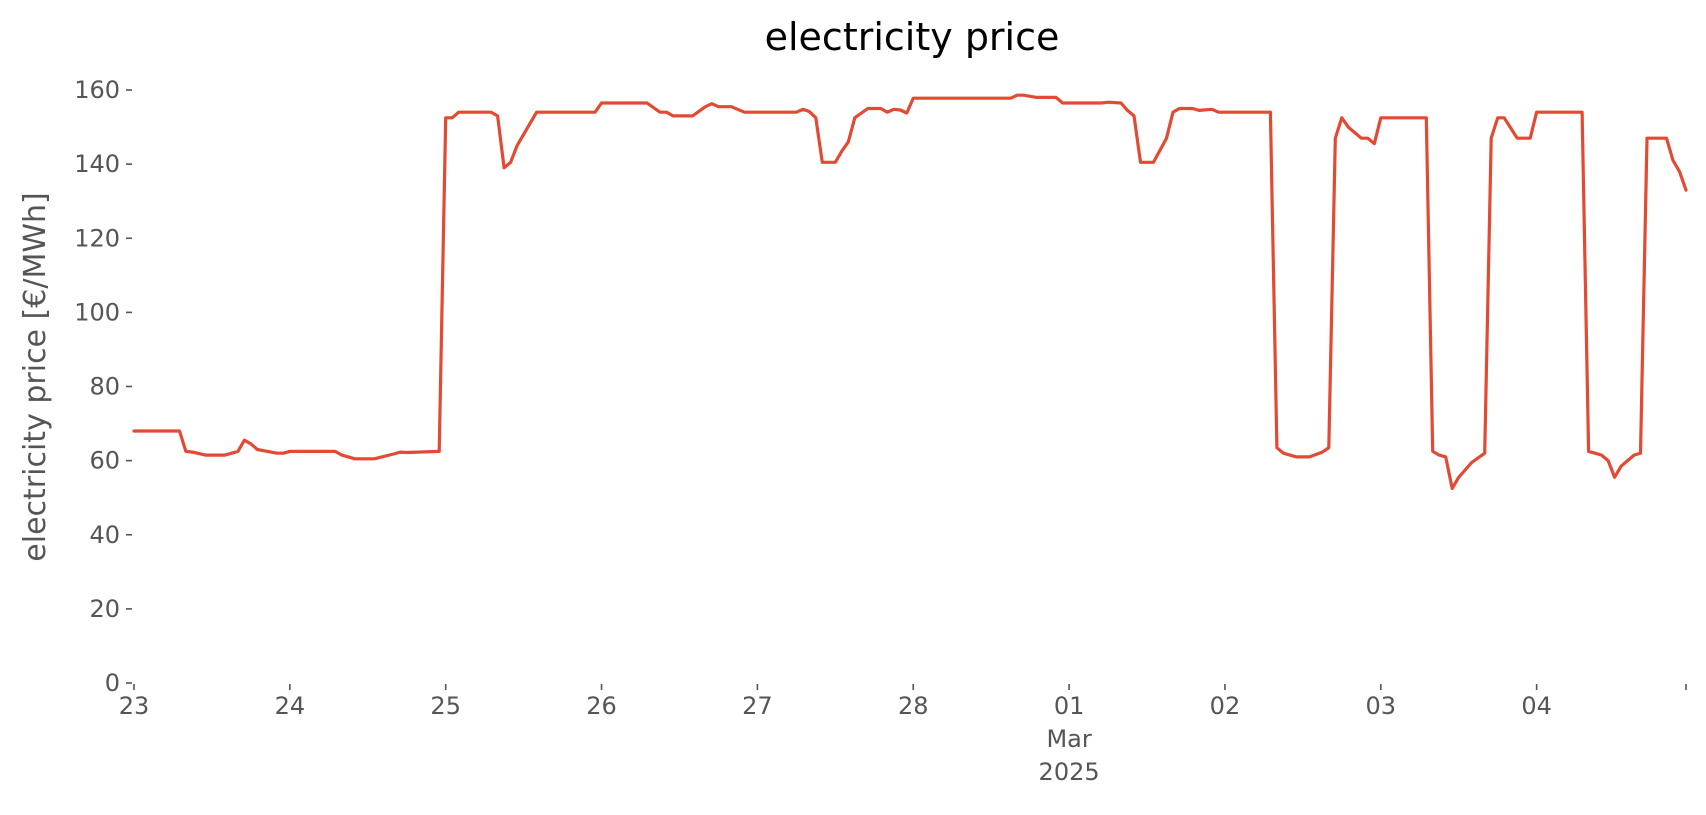  Describe the element at coordinates (445, 706) in the screenshot. I see `x-tick-label: 25` at that location.